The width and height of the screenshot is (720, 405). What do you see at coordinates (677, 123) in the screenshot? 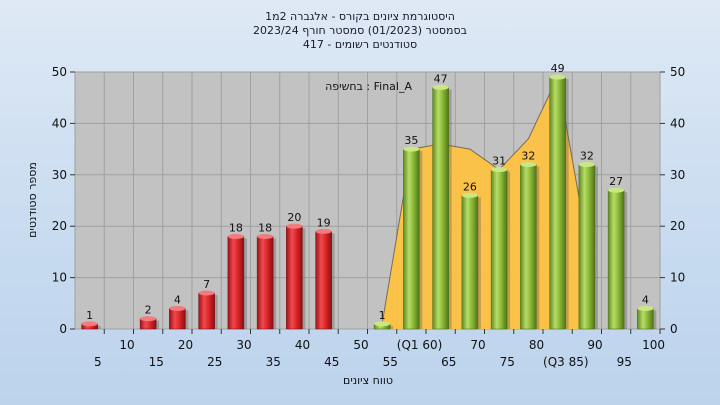
I see `y-tick-label-right: 40` at bounding box center [677, 123].